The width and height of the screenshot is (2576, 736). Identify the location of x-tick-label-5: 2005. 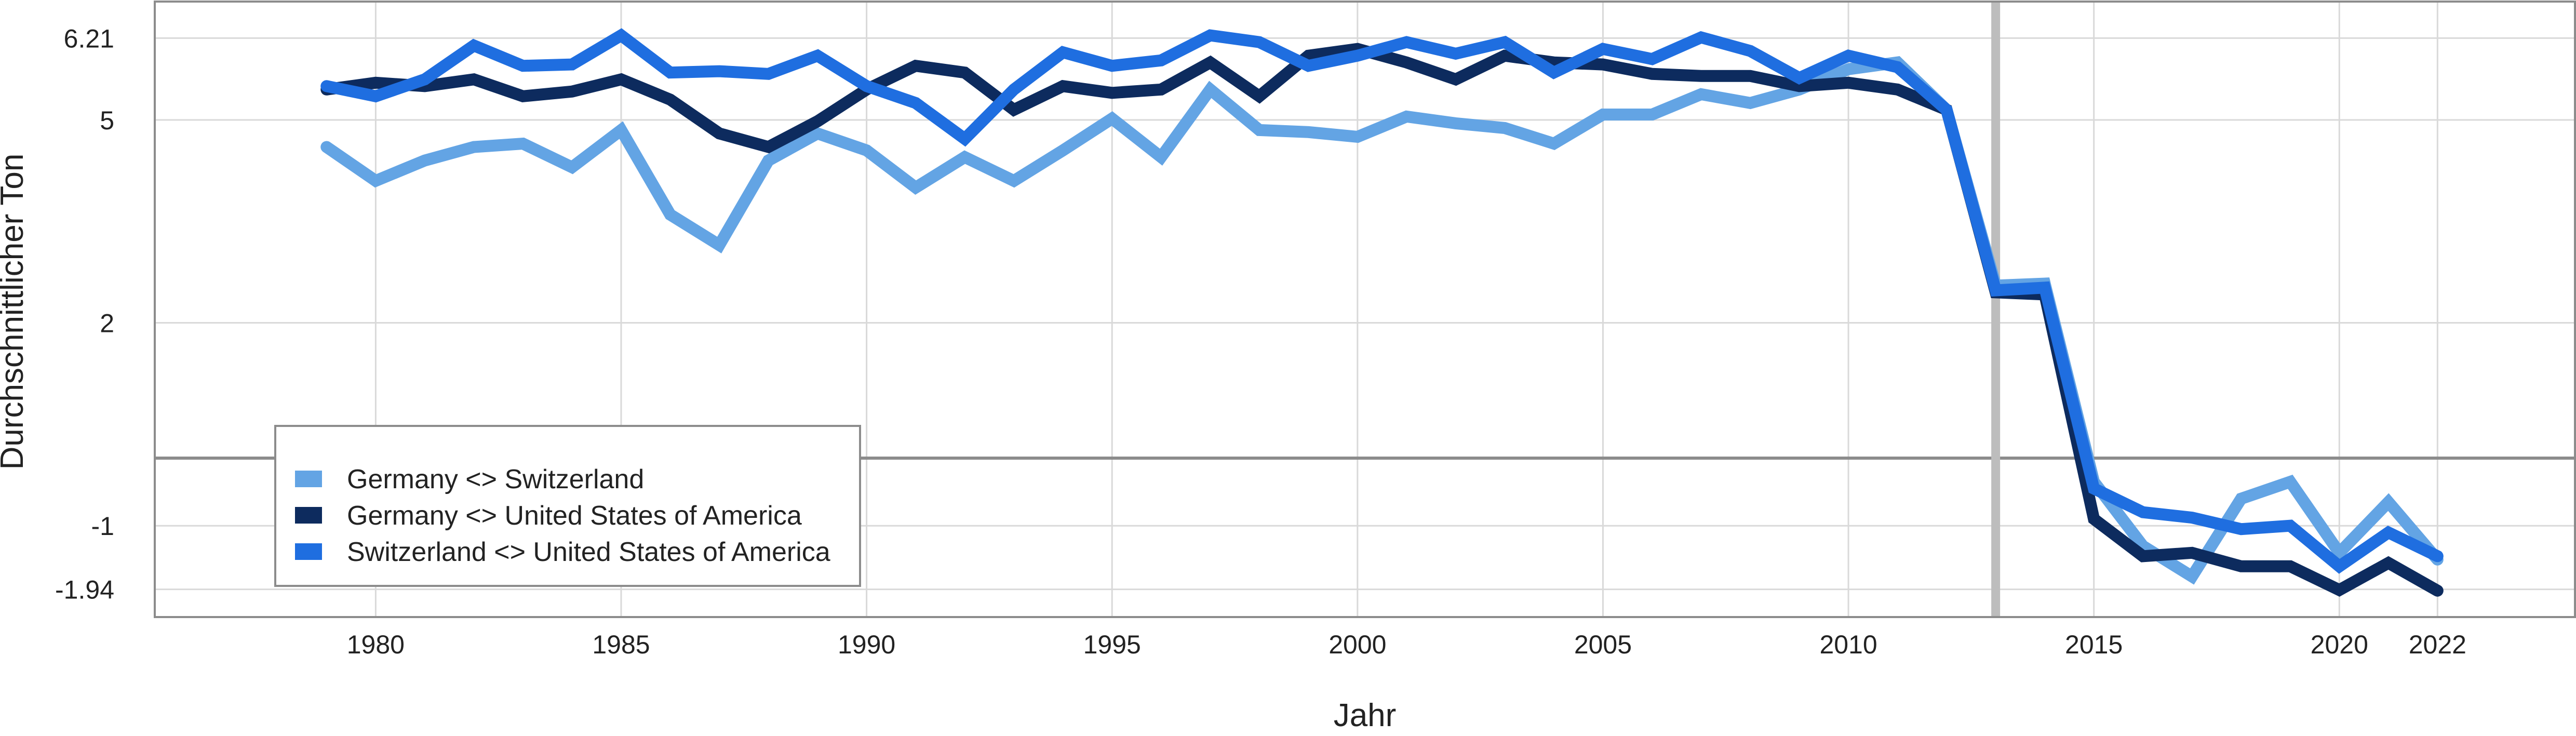
(1603, 644).